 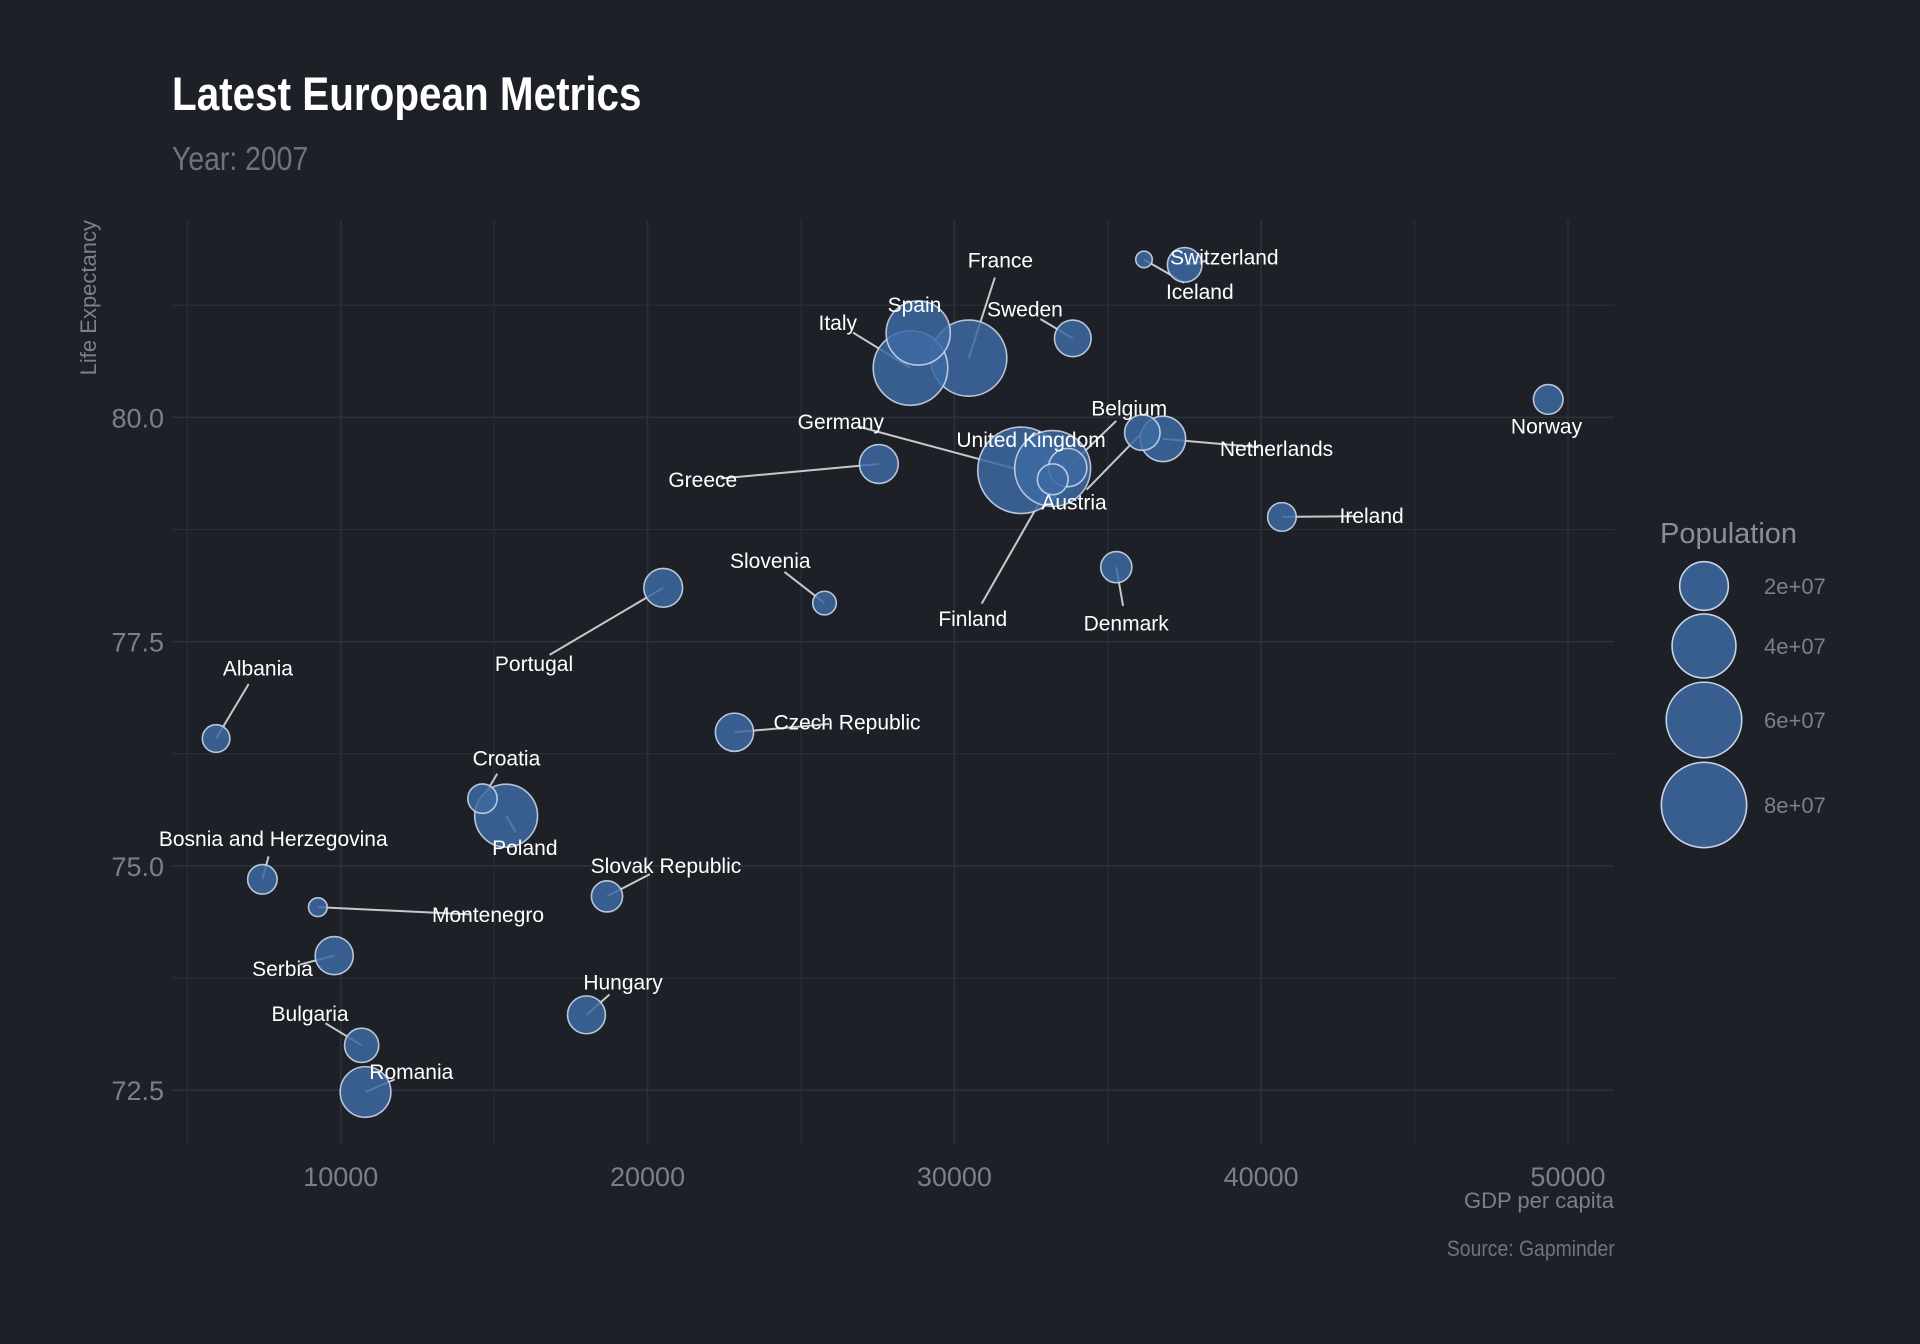 I want to click on point-label: Norway, so click(x=1547, y=426).